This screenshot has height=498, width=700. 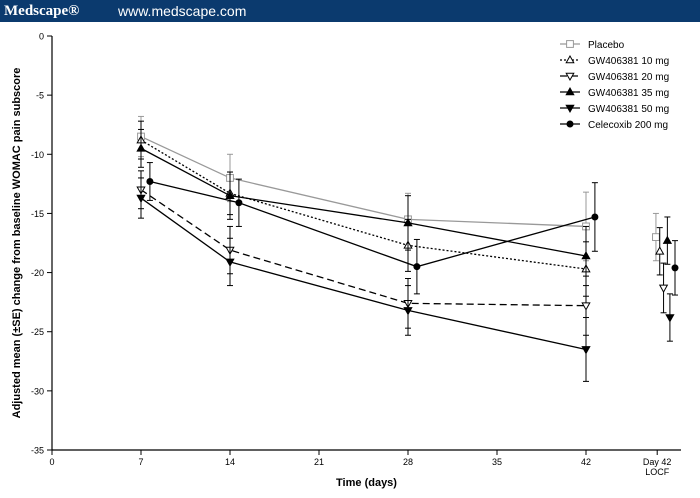 What do you see at coordinates (140, 462) in the screenshot?
I see `x-tick-label: 7` at bounding box center [140, 462].